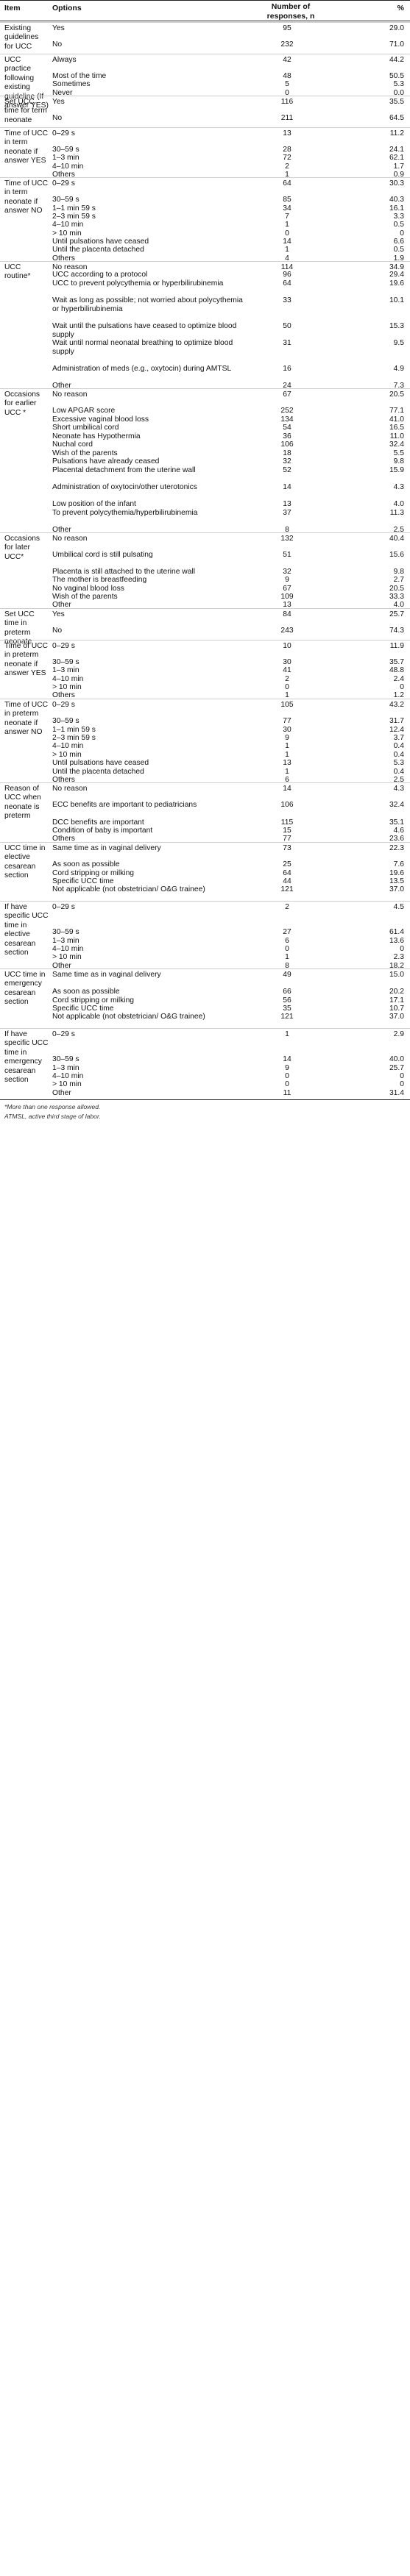 Image resolution: width=410 pixels, height=2576 pixels. Describe the element at coordinates (205, 157) in the screenshot. I see `table-row: 1–3 min 72 62.1` at that location.